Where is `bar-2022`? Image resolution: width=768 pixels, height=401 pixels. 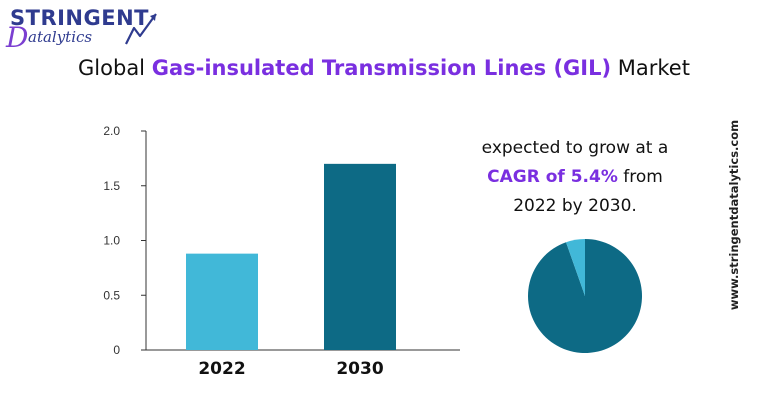
bar-2022 is located at coordinates (222, 301).